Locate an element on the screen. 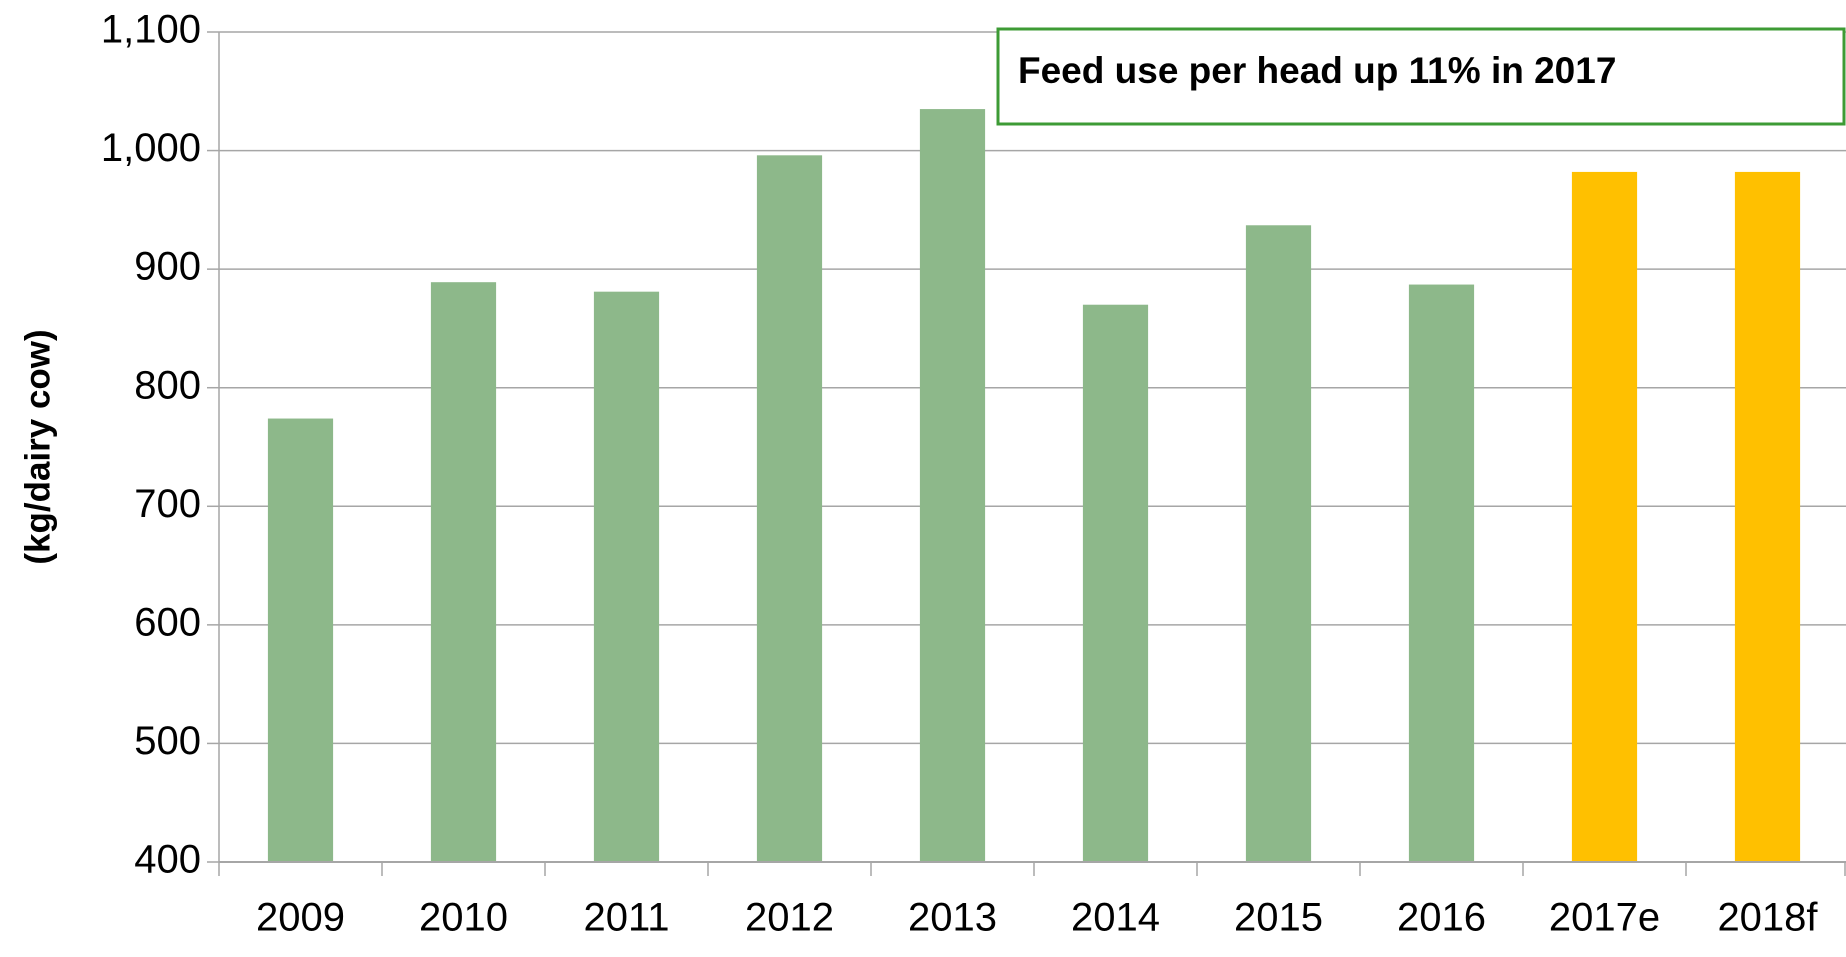  x-tick-label: 2010 is located at coordinates (463, 918).